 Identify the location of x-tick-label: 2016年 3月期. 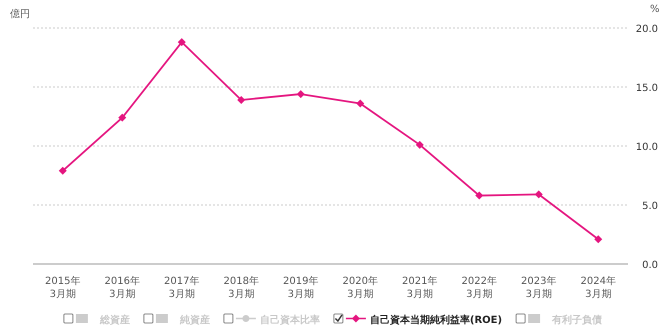
(122, 287).